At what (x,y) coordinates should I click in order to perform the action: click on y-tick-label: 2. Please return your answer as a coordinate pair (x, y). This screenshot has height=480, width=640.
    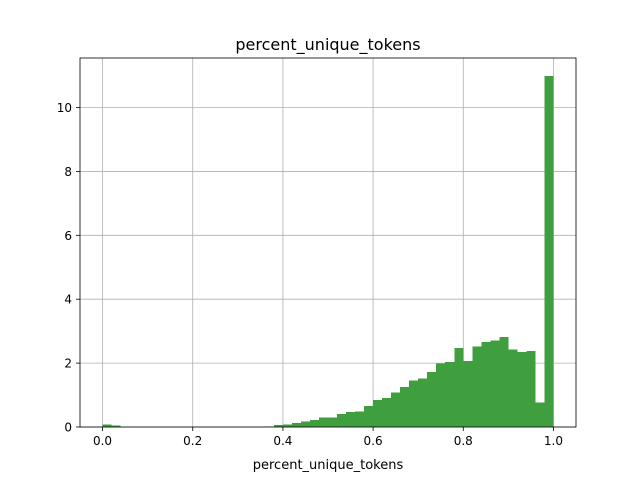
    Looking at the image, I should click on (68, 364).